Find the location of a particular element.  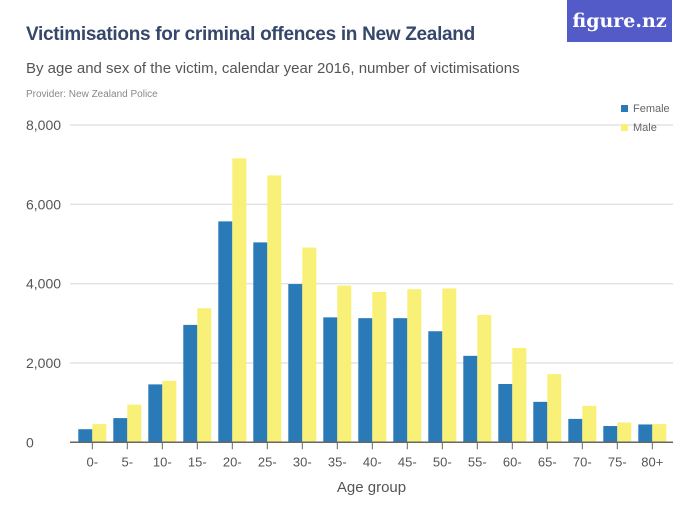

x-tick-label: 50- is located at coordinates (442, 461).